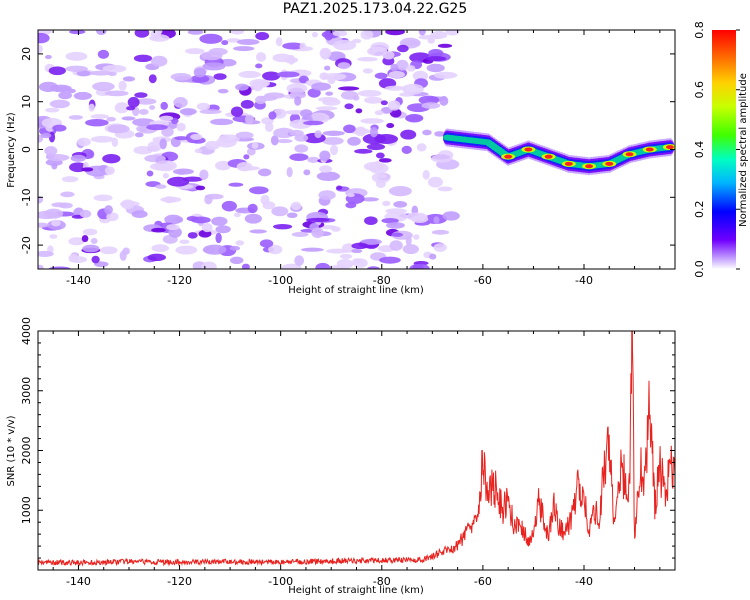  I want to click on y-tick-label: 10, so click(26, 102).